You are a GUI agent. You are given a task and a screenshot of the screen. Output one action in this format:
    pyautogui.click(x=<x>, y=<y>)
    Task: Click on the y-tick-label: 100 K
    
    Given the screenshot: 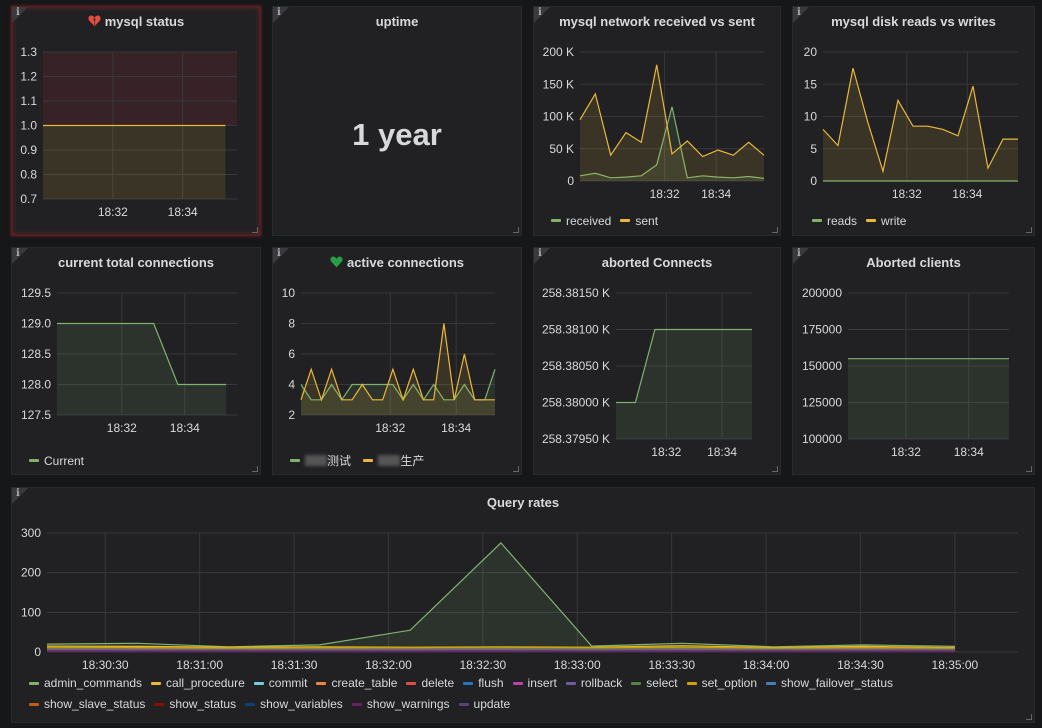 What is the action you would take?
    pyautogui.click(x=558, y=117)
    